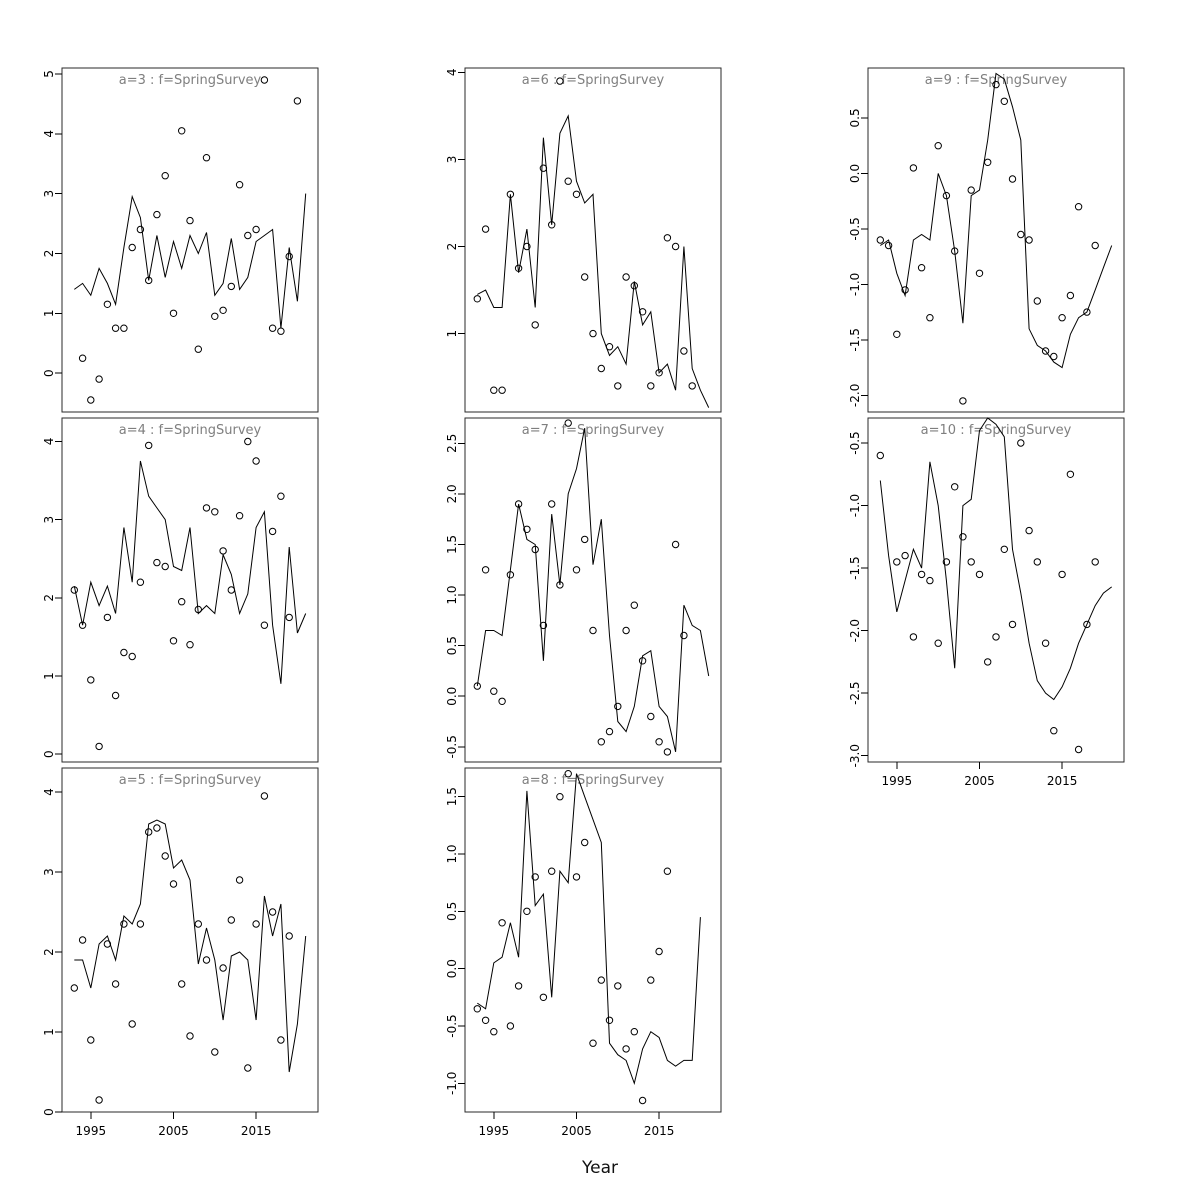  Describe the element at coordinates (190, 572) in the screenshot. I see `series-line-fit` at that location.